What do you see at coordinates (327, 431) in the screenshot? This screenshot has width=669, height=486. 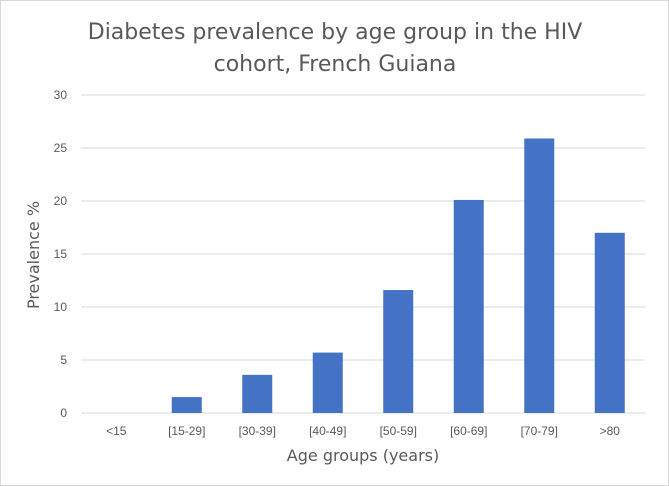 I see `x-tick-label-3: [40-49]` at bounding box center [327, 431].